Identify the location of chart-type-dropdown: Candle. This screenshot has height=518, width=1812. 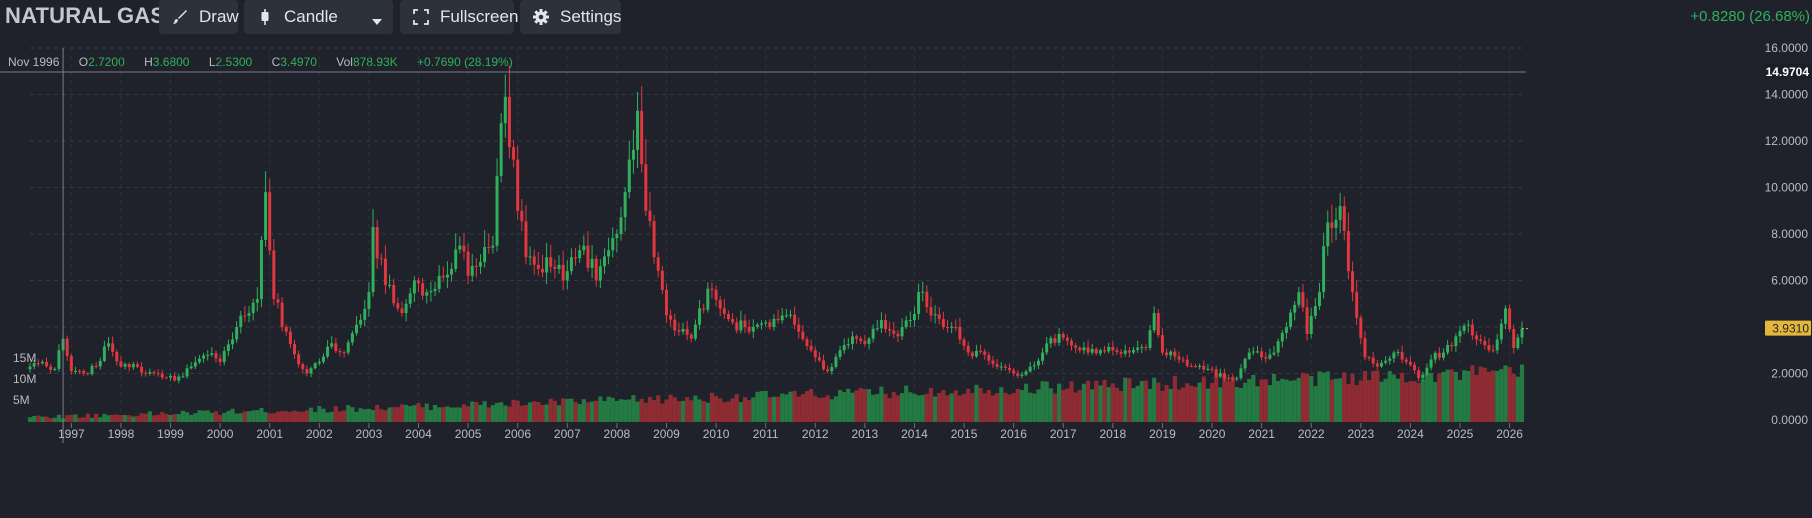
(318, 17).